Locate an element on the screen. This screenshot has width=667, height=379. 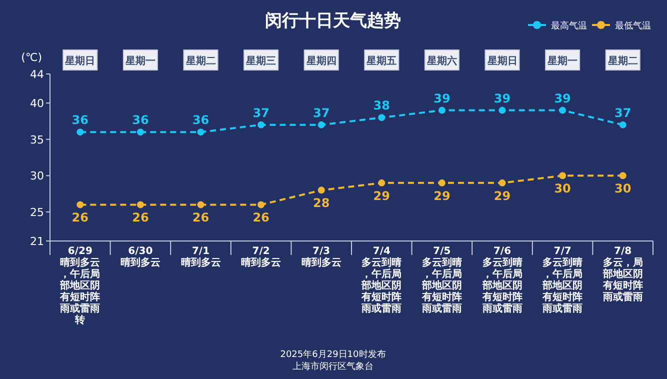
x-tick-label: 7/2 晴到多云 is located at coordinates (261, 257).